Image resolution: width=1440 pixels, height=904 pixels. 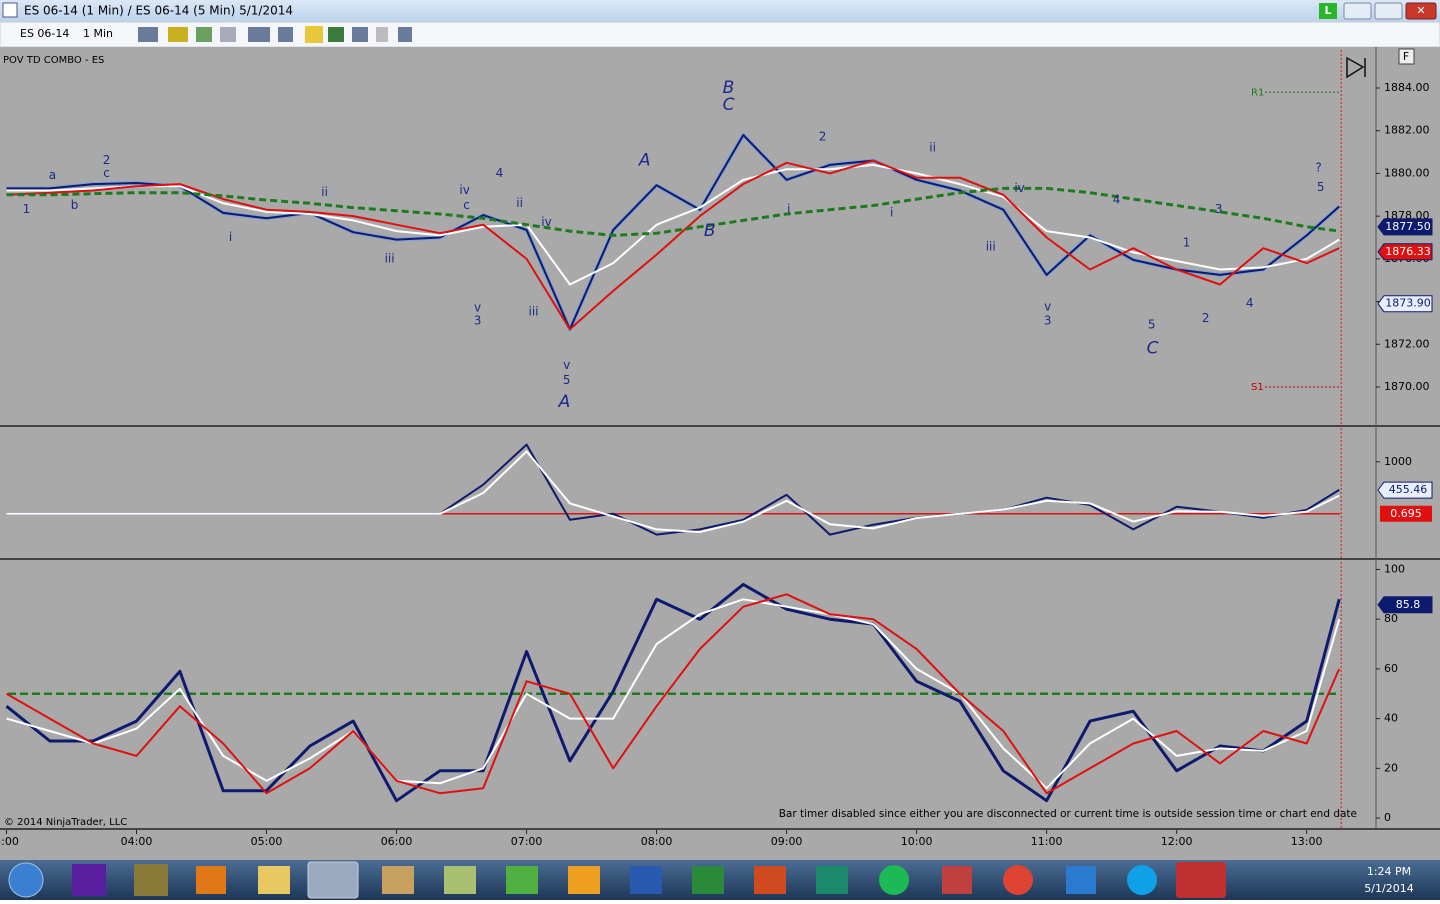 What do you see at coordinates (1407, 172) in the screenshot?
I see `y-tick-label: 1880.00` at bounding box center [1407, 172].